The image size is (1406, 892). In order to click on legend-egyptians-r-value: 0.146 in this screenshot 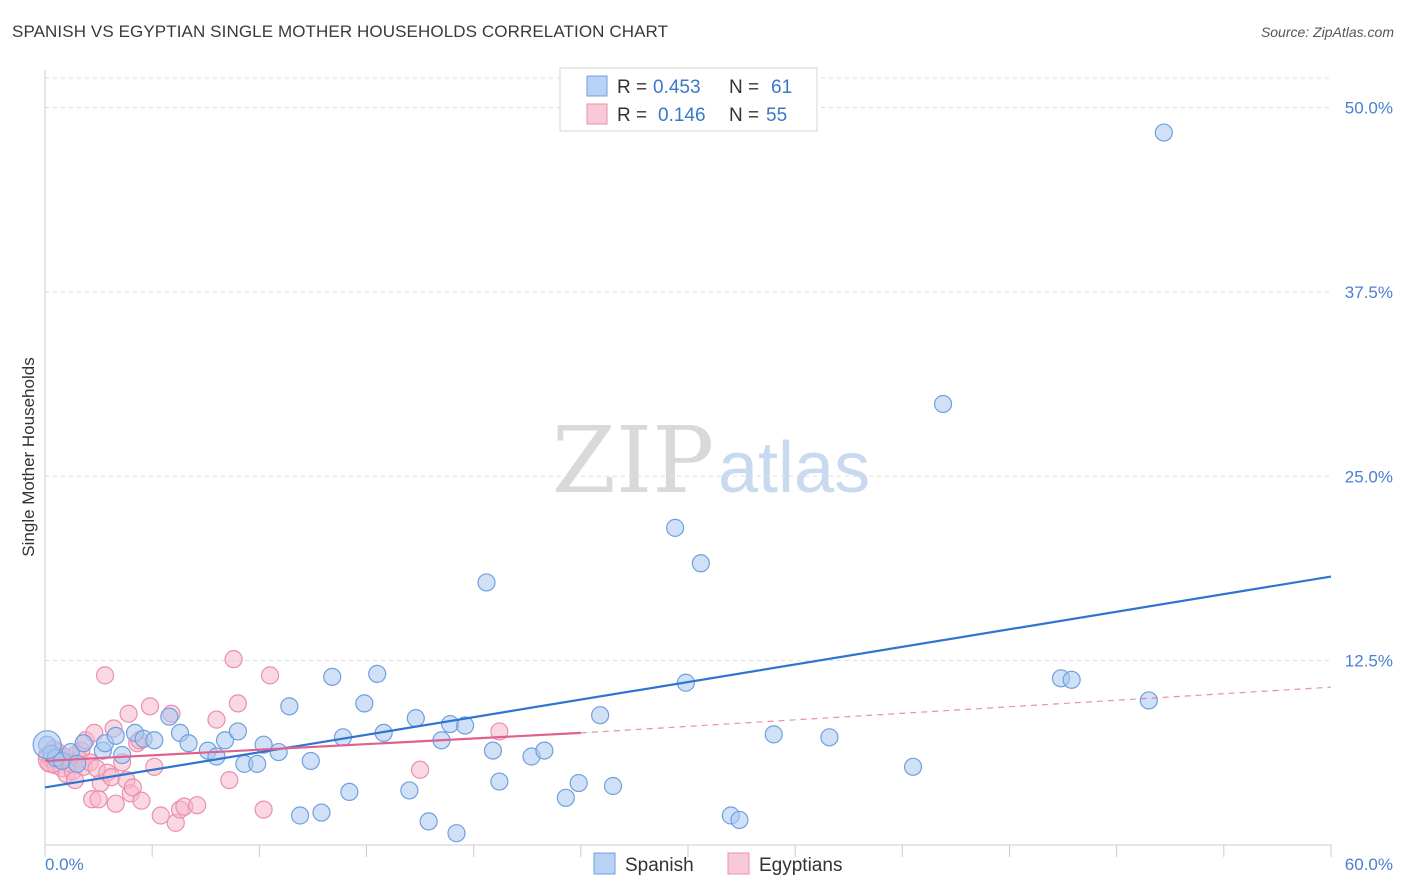, I will do `click(682, 115)`.